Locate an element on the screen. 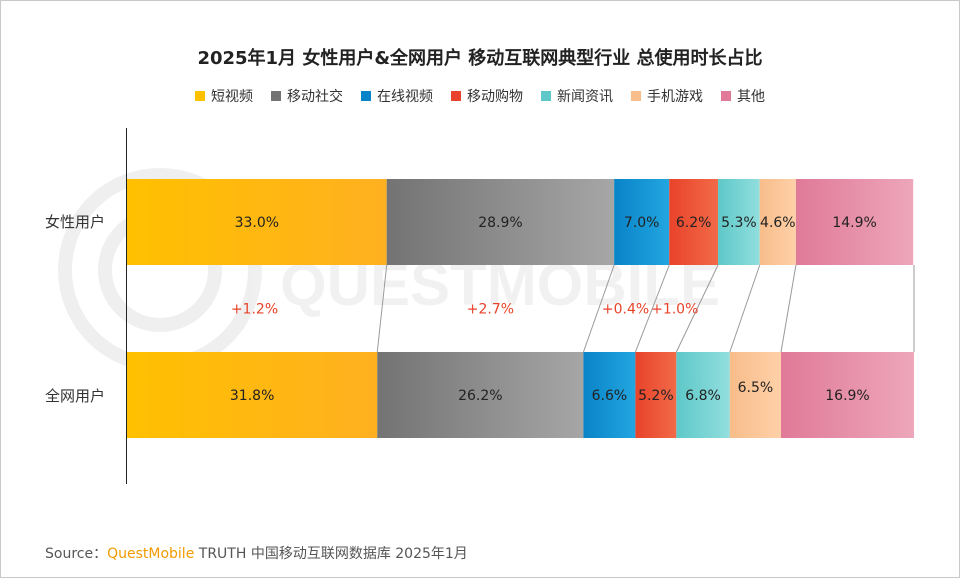 The width and height of the screenshot is (960, 578). bar-value-label: 33.0% is located at coordinates (257, 223).